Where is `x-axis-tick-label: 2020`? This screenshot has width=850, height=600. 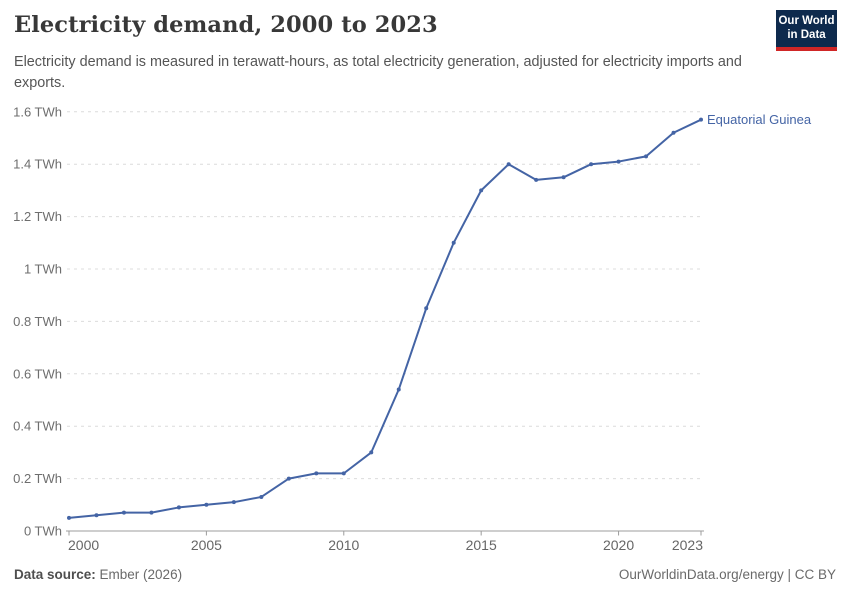 x-axis-tick-label: 2020 is located at coordinates (618, 545).